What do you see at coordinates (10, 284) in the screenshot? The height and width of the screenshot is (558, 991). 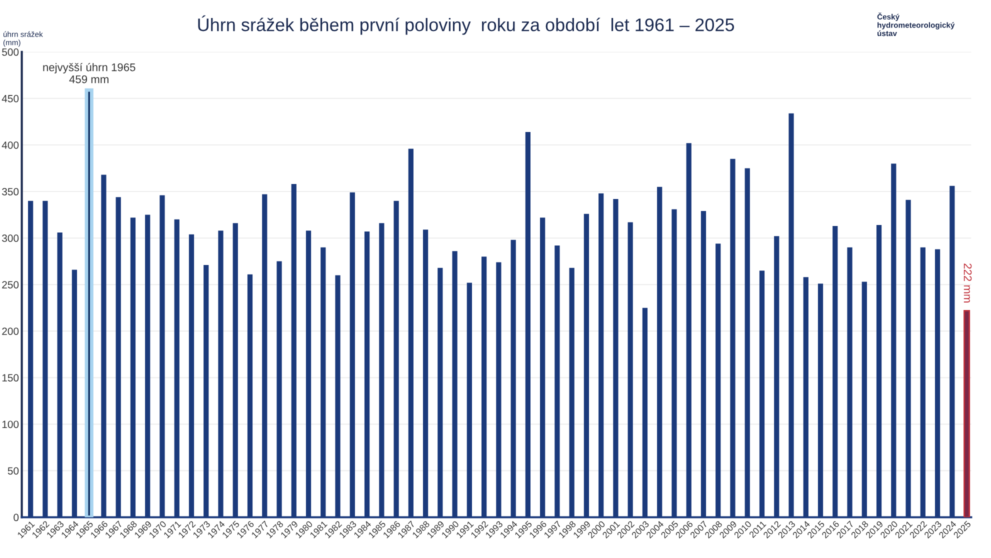 I see `y-tick-label: 250` at bounding box center [10, 284].